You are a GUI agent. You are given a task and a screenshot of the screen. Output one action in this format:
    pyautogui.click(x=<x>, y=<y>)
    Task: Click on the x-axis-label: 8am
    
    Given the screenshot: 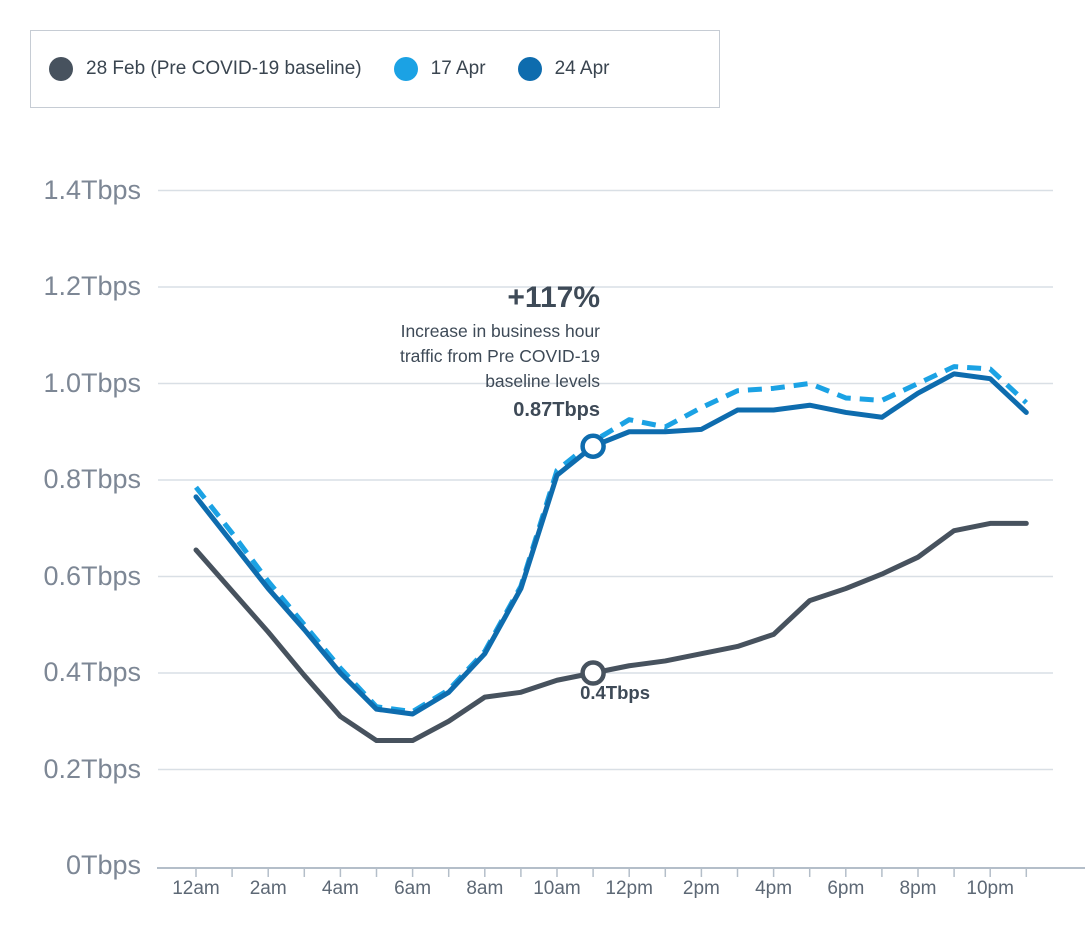 What is the action you would take?
    pyautogui.click(x=485, y=888)
    